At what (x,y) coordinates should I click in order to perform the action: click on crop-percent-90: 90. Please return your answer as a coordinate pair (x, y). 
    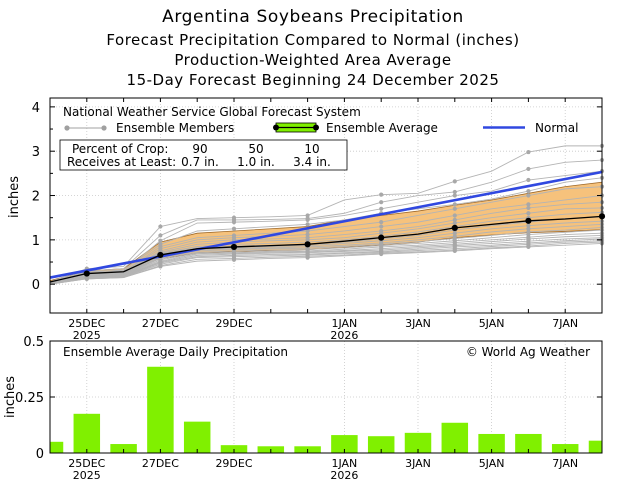
    Looking at the image, I should click on (199, 149).